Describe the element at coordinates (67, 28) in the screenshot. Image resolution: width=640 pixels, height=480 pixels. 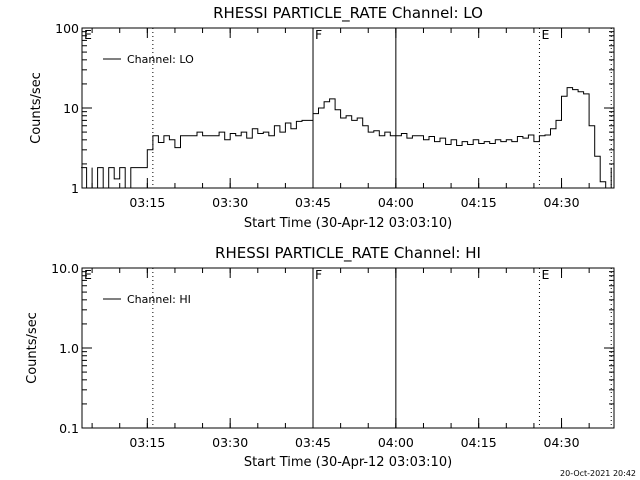
I see `chart1-y-tick-label: 100` at that location.